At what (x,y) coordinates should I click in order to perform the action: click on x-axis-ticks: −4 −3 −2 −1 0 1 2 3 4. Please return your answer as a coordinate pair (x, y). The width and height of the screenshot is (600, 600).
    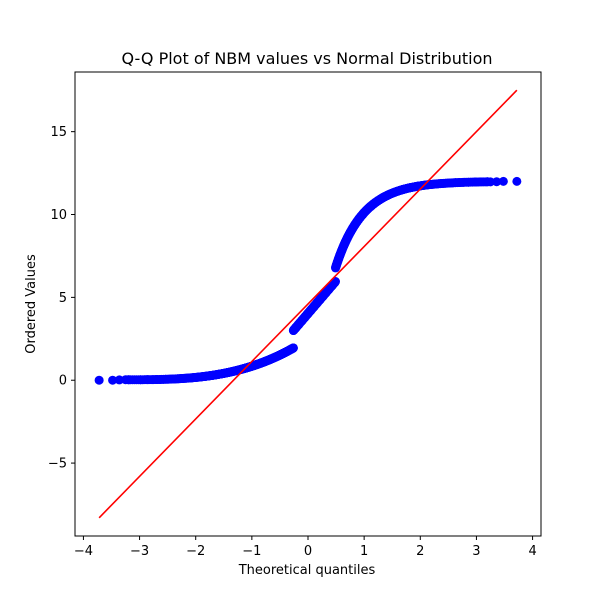
    Looking at the image, I should click on (305, 547).